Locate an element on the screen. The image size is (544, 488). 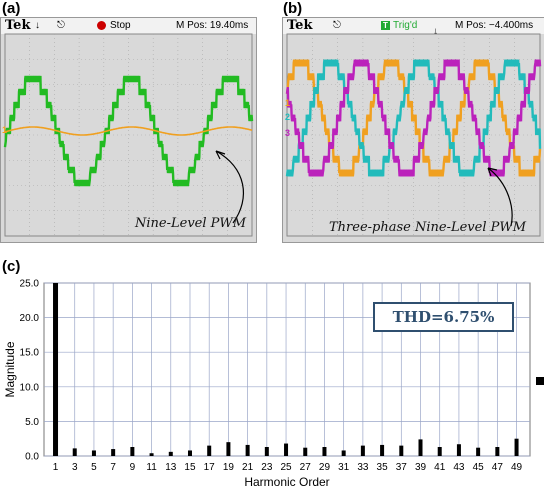
mpos-text: M Pos: 19.40ms is located at coordinates (212, 25).